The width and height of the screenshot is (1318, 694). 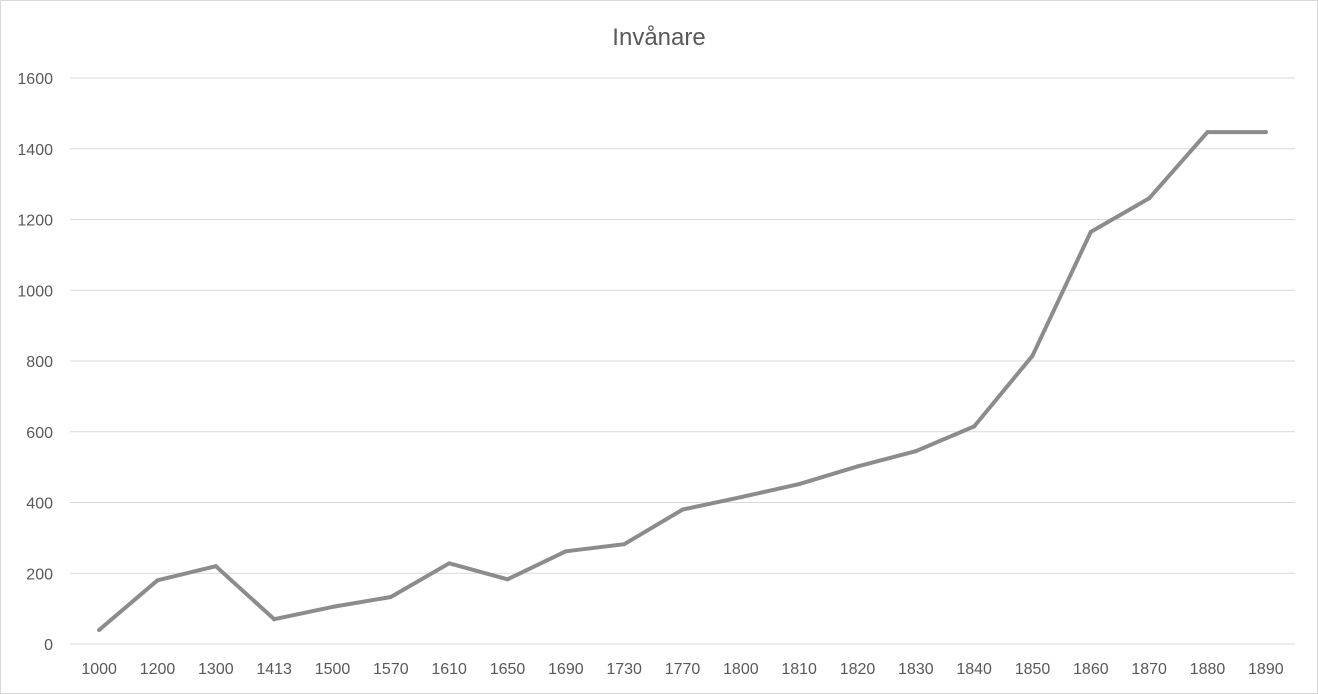 What do you see at coordinates (508, 669) in the screenshot?
I see `x-tick-label: 1650` at bounding box center [508, 669].